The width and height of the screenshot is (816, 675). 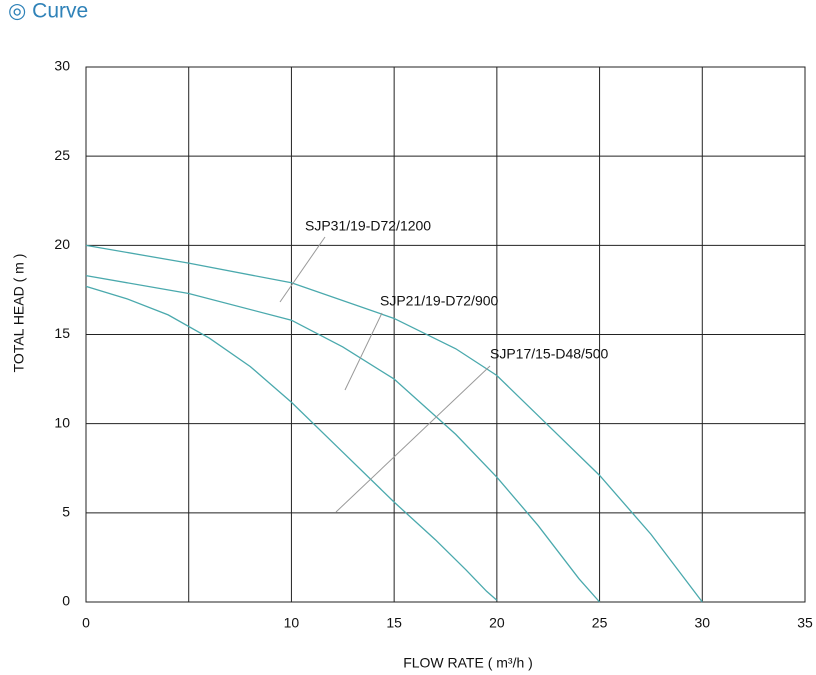 What do you see at coordinates (86, 623) in the screenshot?
I see `x-tick-label: 0` at bounding box center [86, 623].